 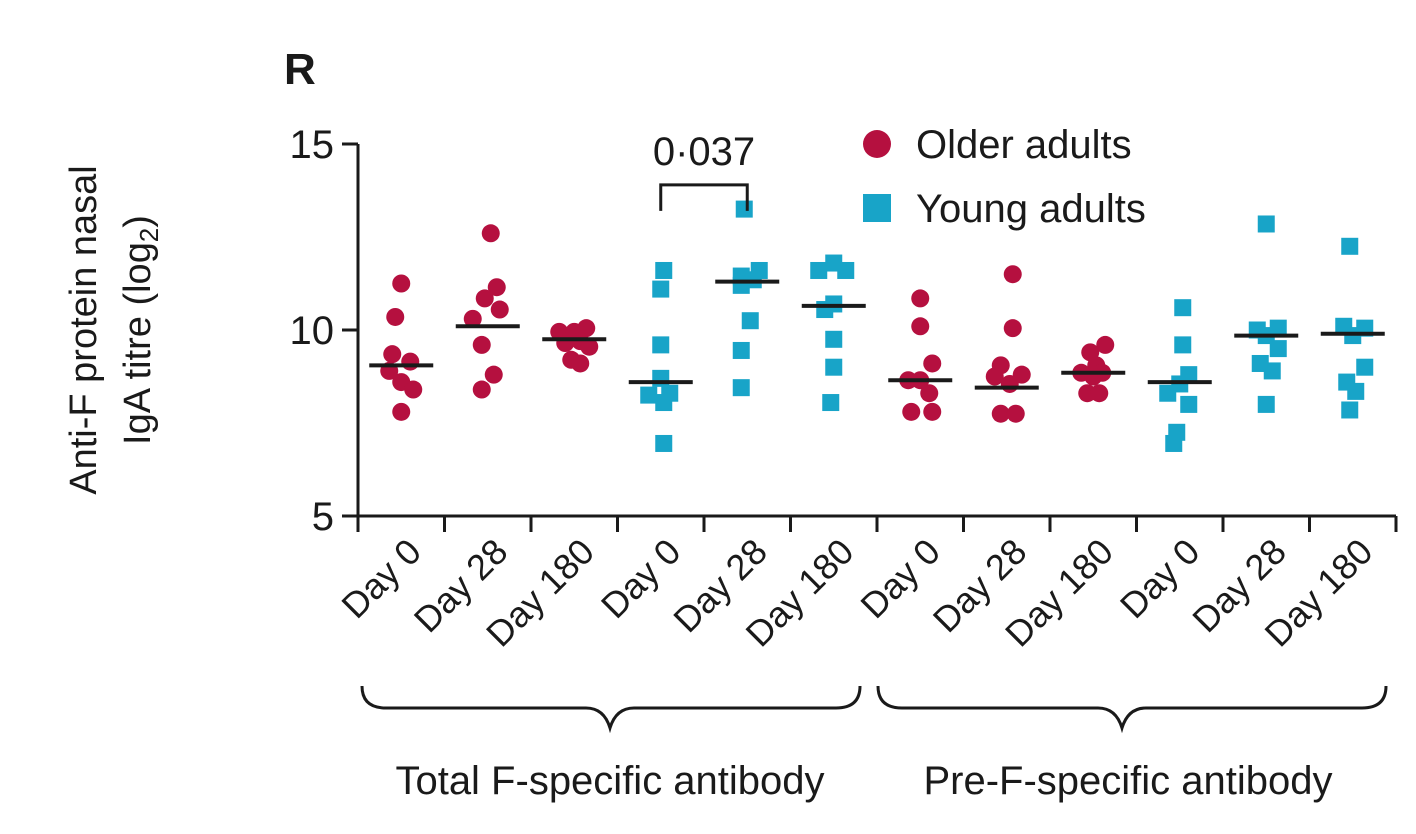 I want to click on y-ticks: 5 10 15, so click(x=324, y=331).